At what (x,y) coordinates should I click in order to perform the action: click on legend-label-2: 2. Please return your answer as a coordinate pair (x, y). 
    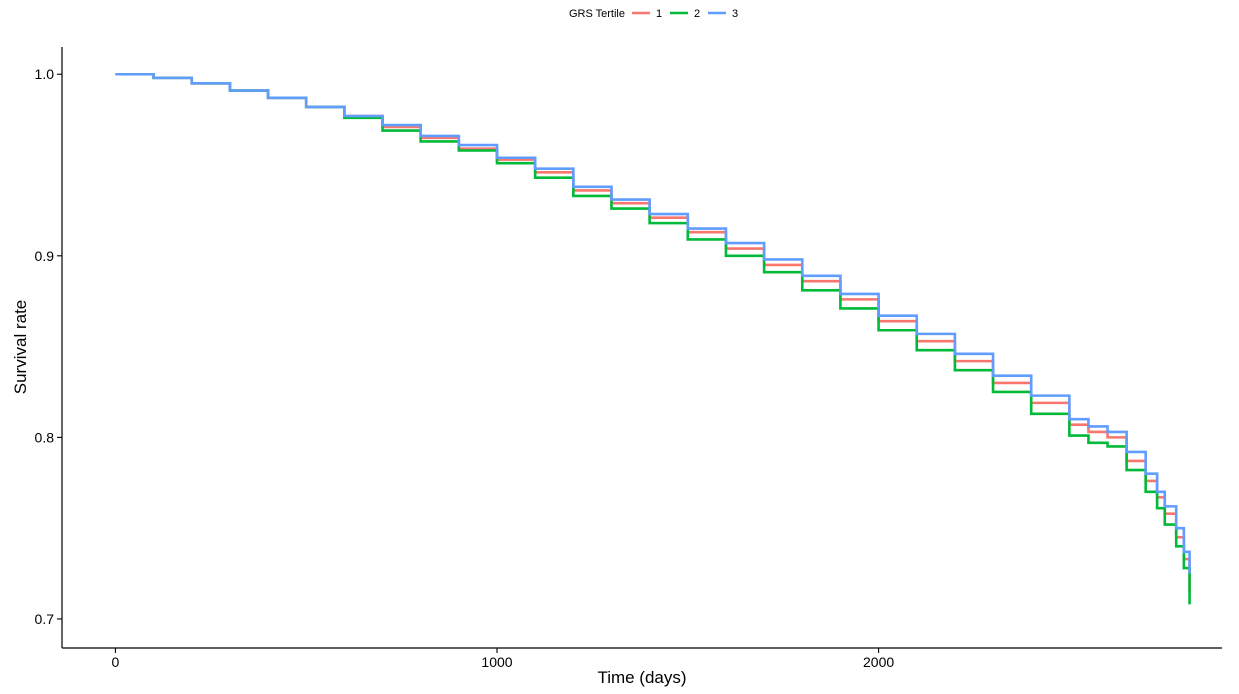
    Looking at the image, I should click on (697, 14).